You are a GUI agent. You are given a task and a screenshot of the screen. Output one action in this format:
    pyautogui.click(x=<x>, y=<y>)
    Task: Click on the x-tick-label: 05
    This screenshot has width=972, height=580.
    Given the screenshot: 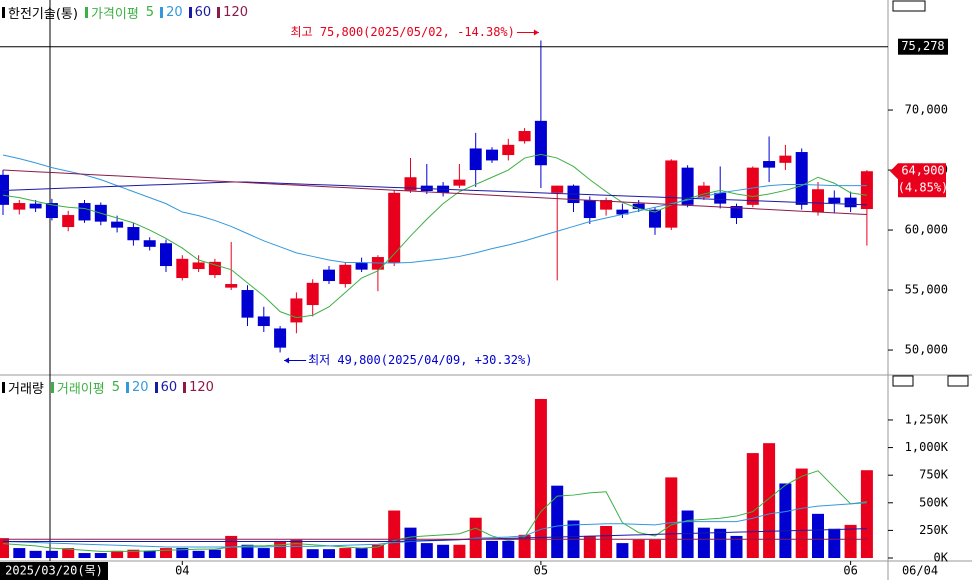 What is the action you would take?
    pyautogui.click(x=541, y=571)
    